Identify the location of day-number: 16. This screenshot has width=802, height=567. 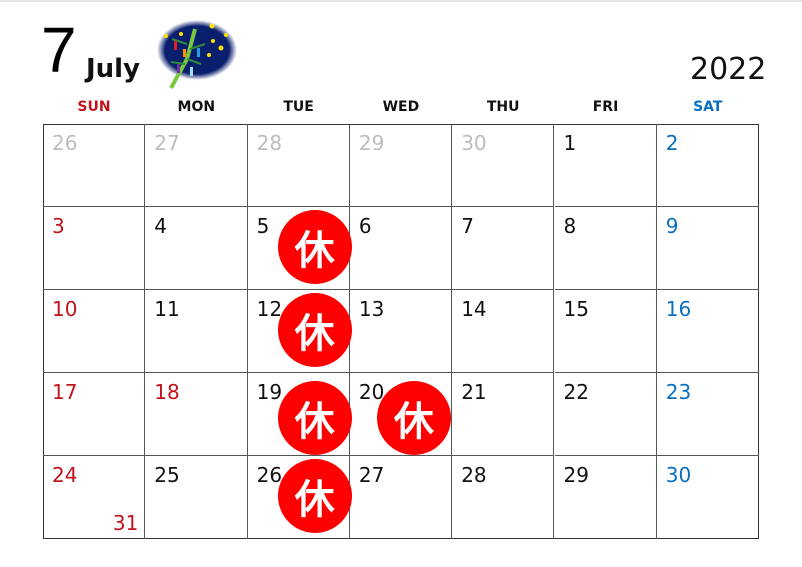
(678, 309).